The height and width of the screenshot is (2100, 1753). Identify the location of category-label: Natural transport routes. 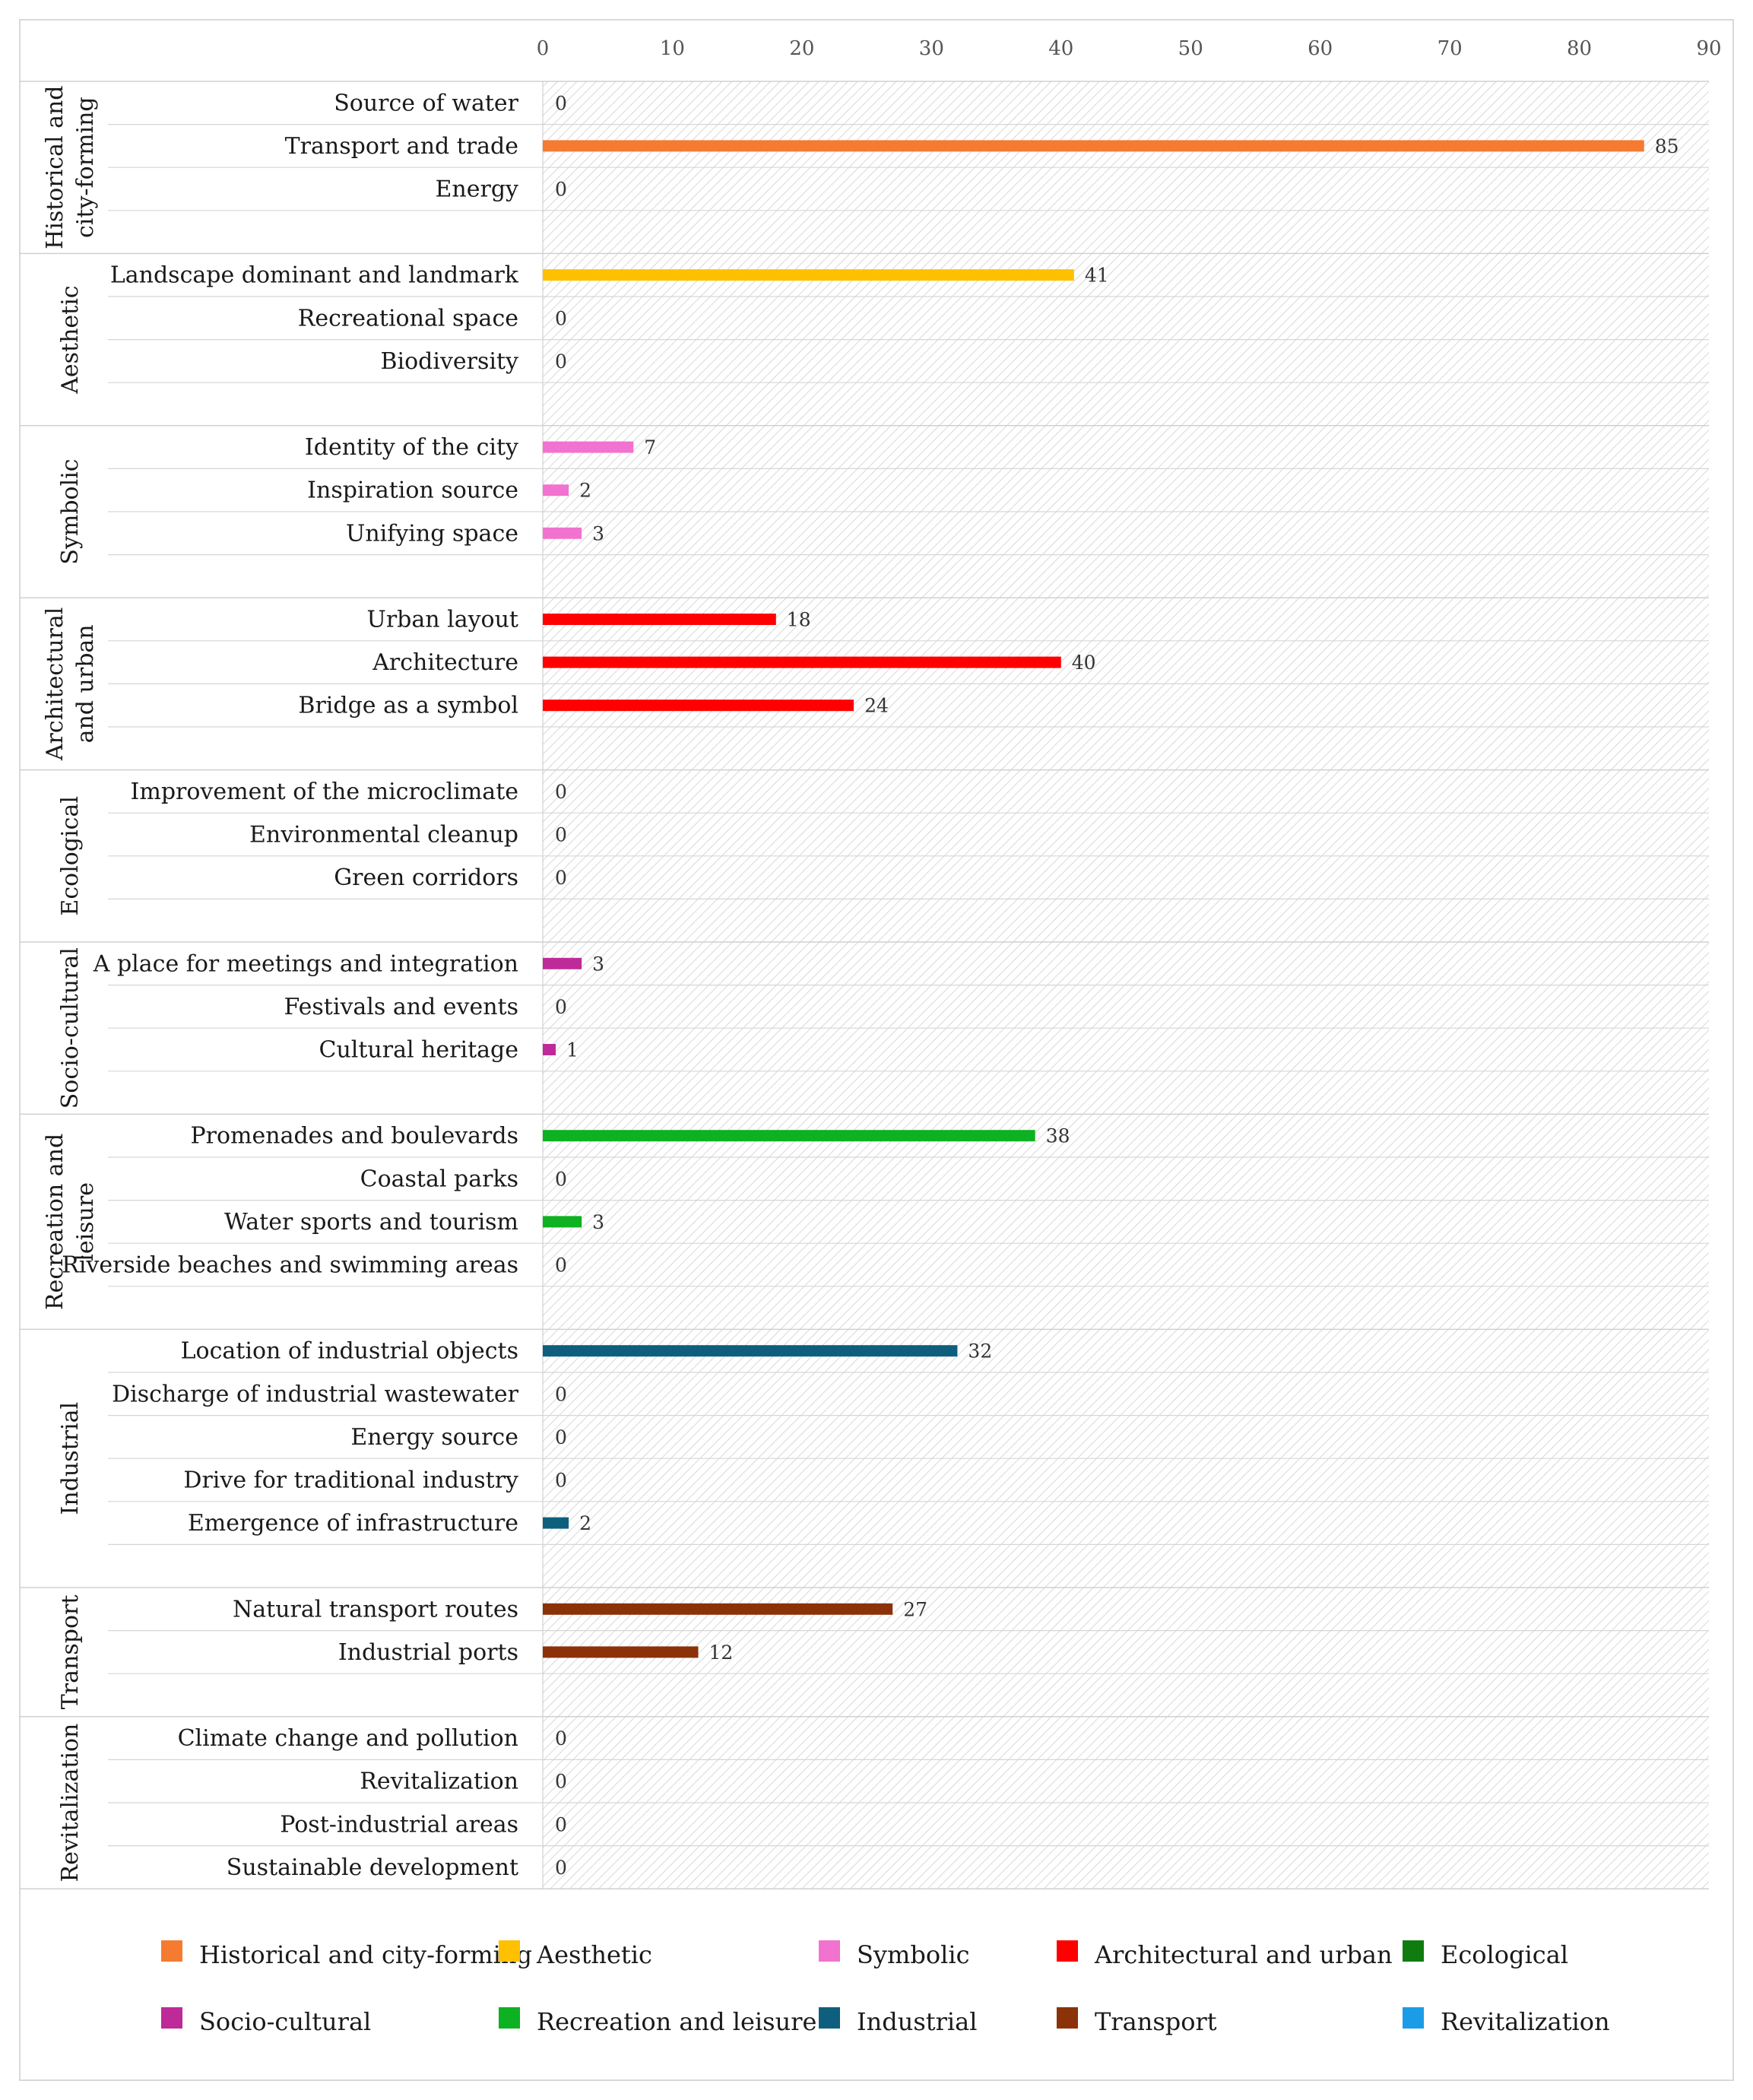
(375, 1610).